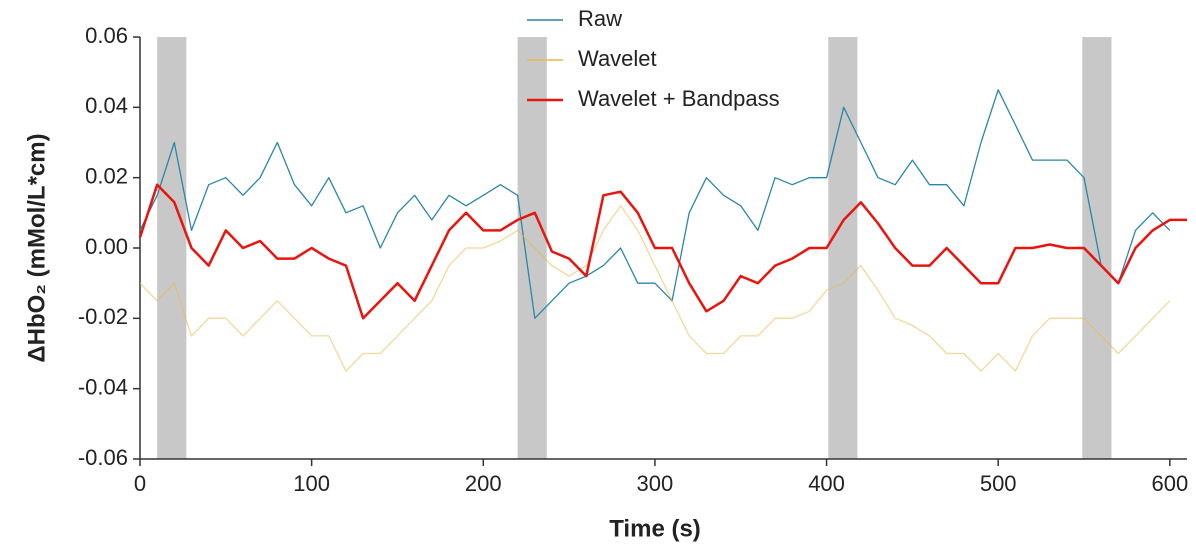 The height and width of the screenshot is (549, 1196). Describe the element at coordinates (655, 528) in the screenshot. I see `x-axis-title: Time (s)` at that location.